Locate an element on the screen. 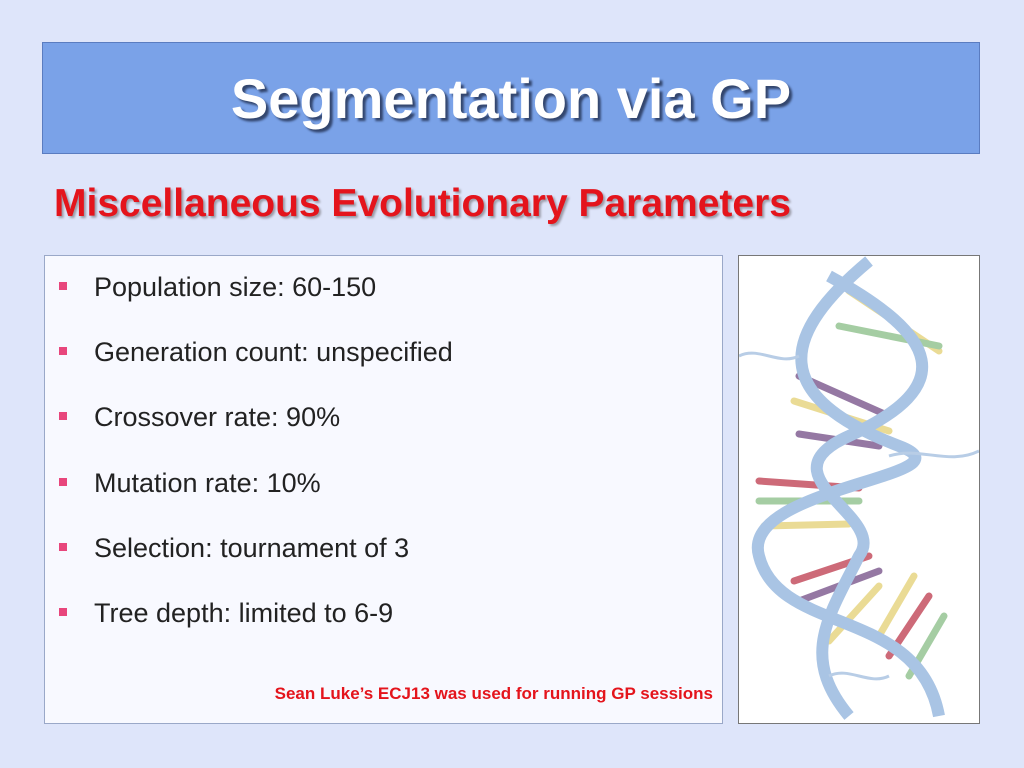  bullet: Mutation rate: 10% is located at coordinates (249, 496).